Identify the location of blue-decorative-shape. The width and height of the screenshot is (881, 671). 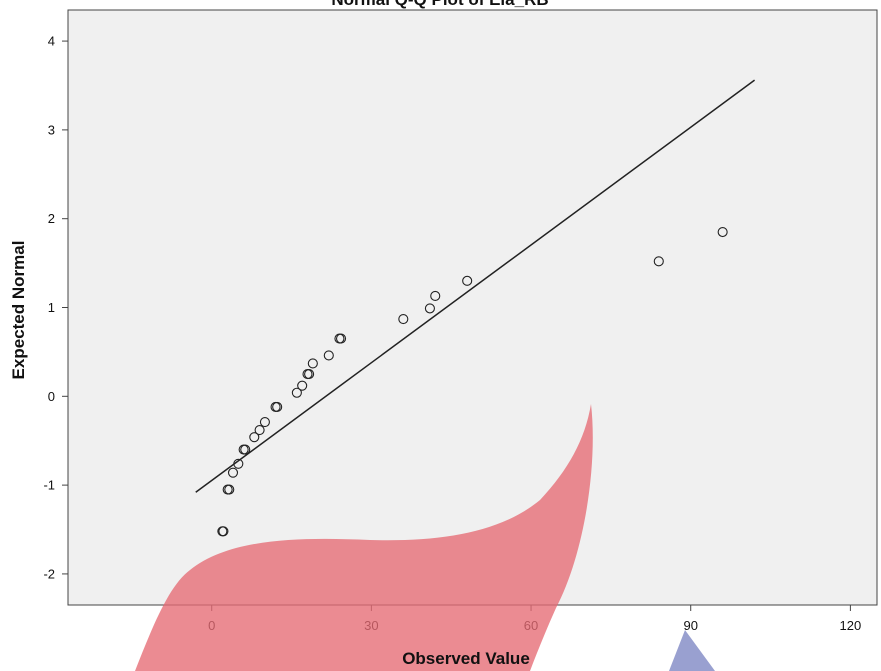
(692, 650).